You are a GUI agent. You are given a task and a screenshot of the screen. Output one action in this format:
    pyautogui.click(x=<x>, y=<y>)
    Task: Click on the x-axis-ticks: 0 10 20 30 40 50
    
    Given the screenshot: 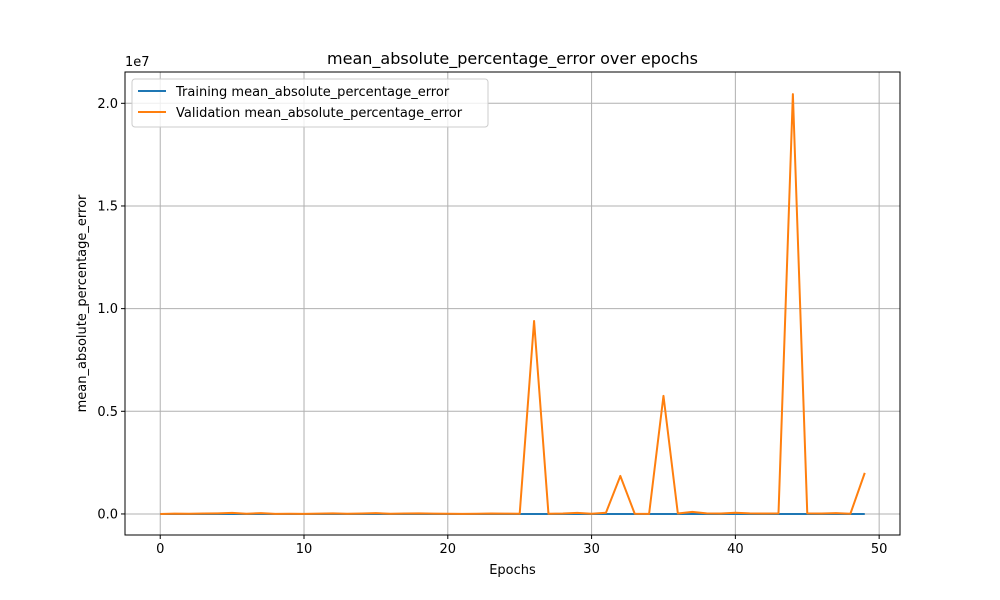 What is the action you would take?
    pyautogui.click(x=521, y=546)
    